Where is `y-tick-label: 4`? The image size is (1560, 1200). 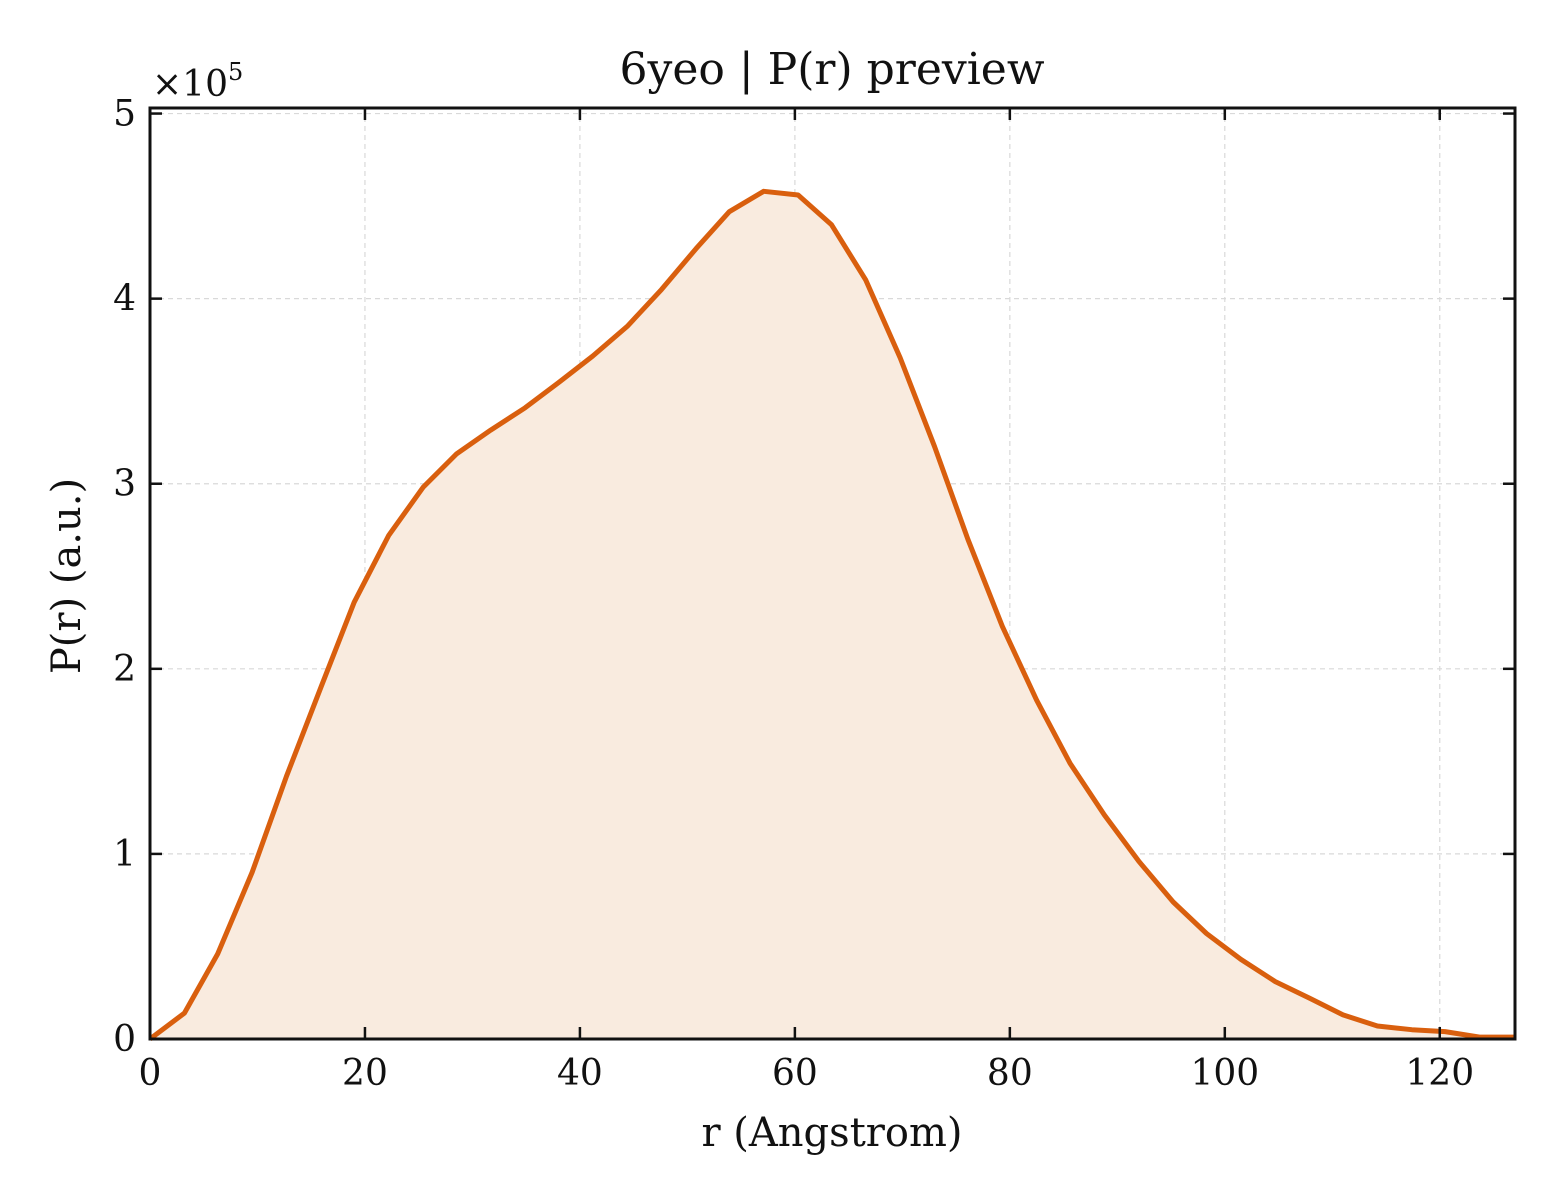
y-tick-label: 4 is located at coordinates (124, 299).